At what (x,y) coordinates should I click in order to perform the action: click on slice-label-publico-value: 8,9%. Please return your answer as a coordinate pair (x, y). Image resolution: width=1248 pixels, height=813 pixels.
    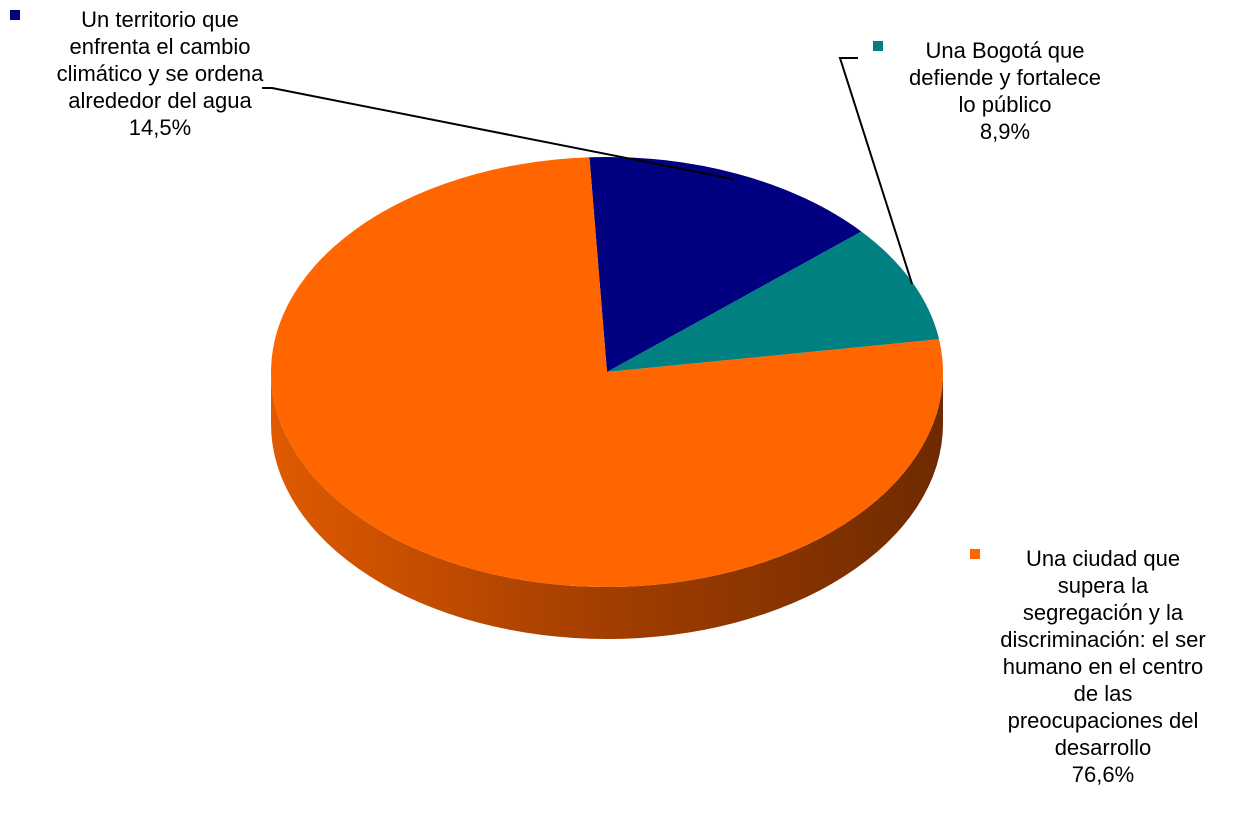
    Looking at the image, I should click on (1005, 131).